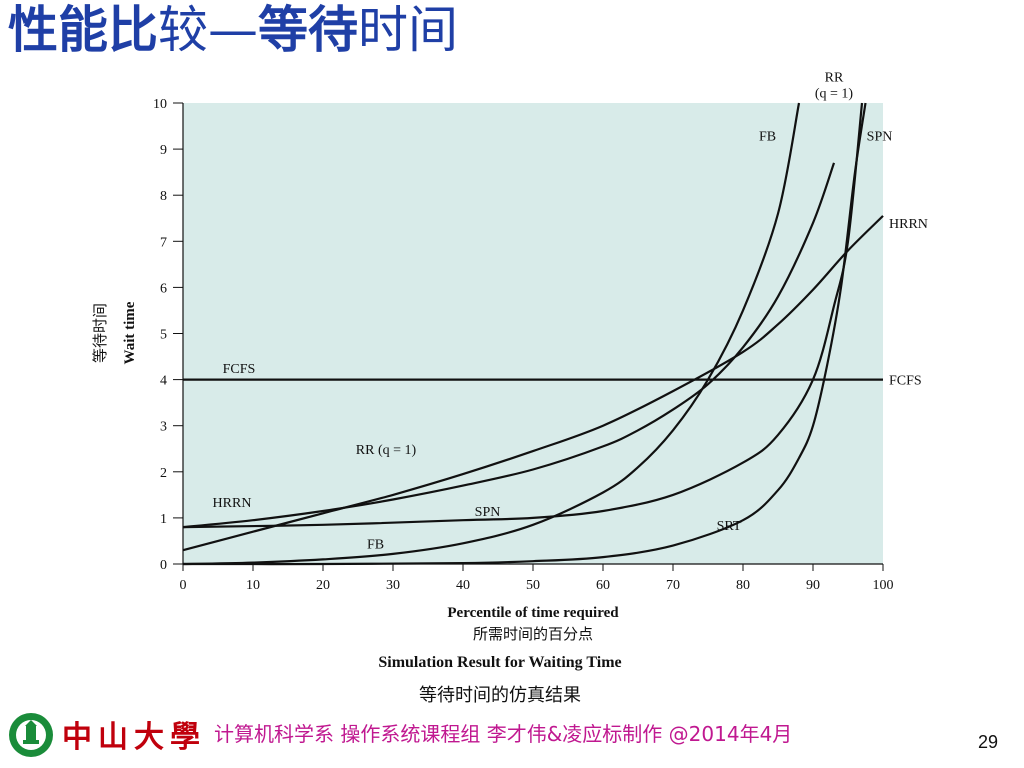 The image size is (1024, 768). I want to click on y-tick-label: 0, so click(163, 565).